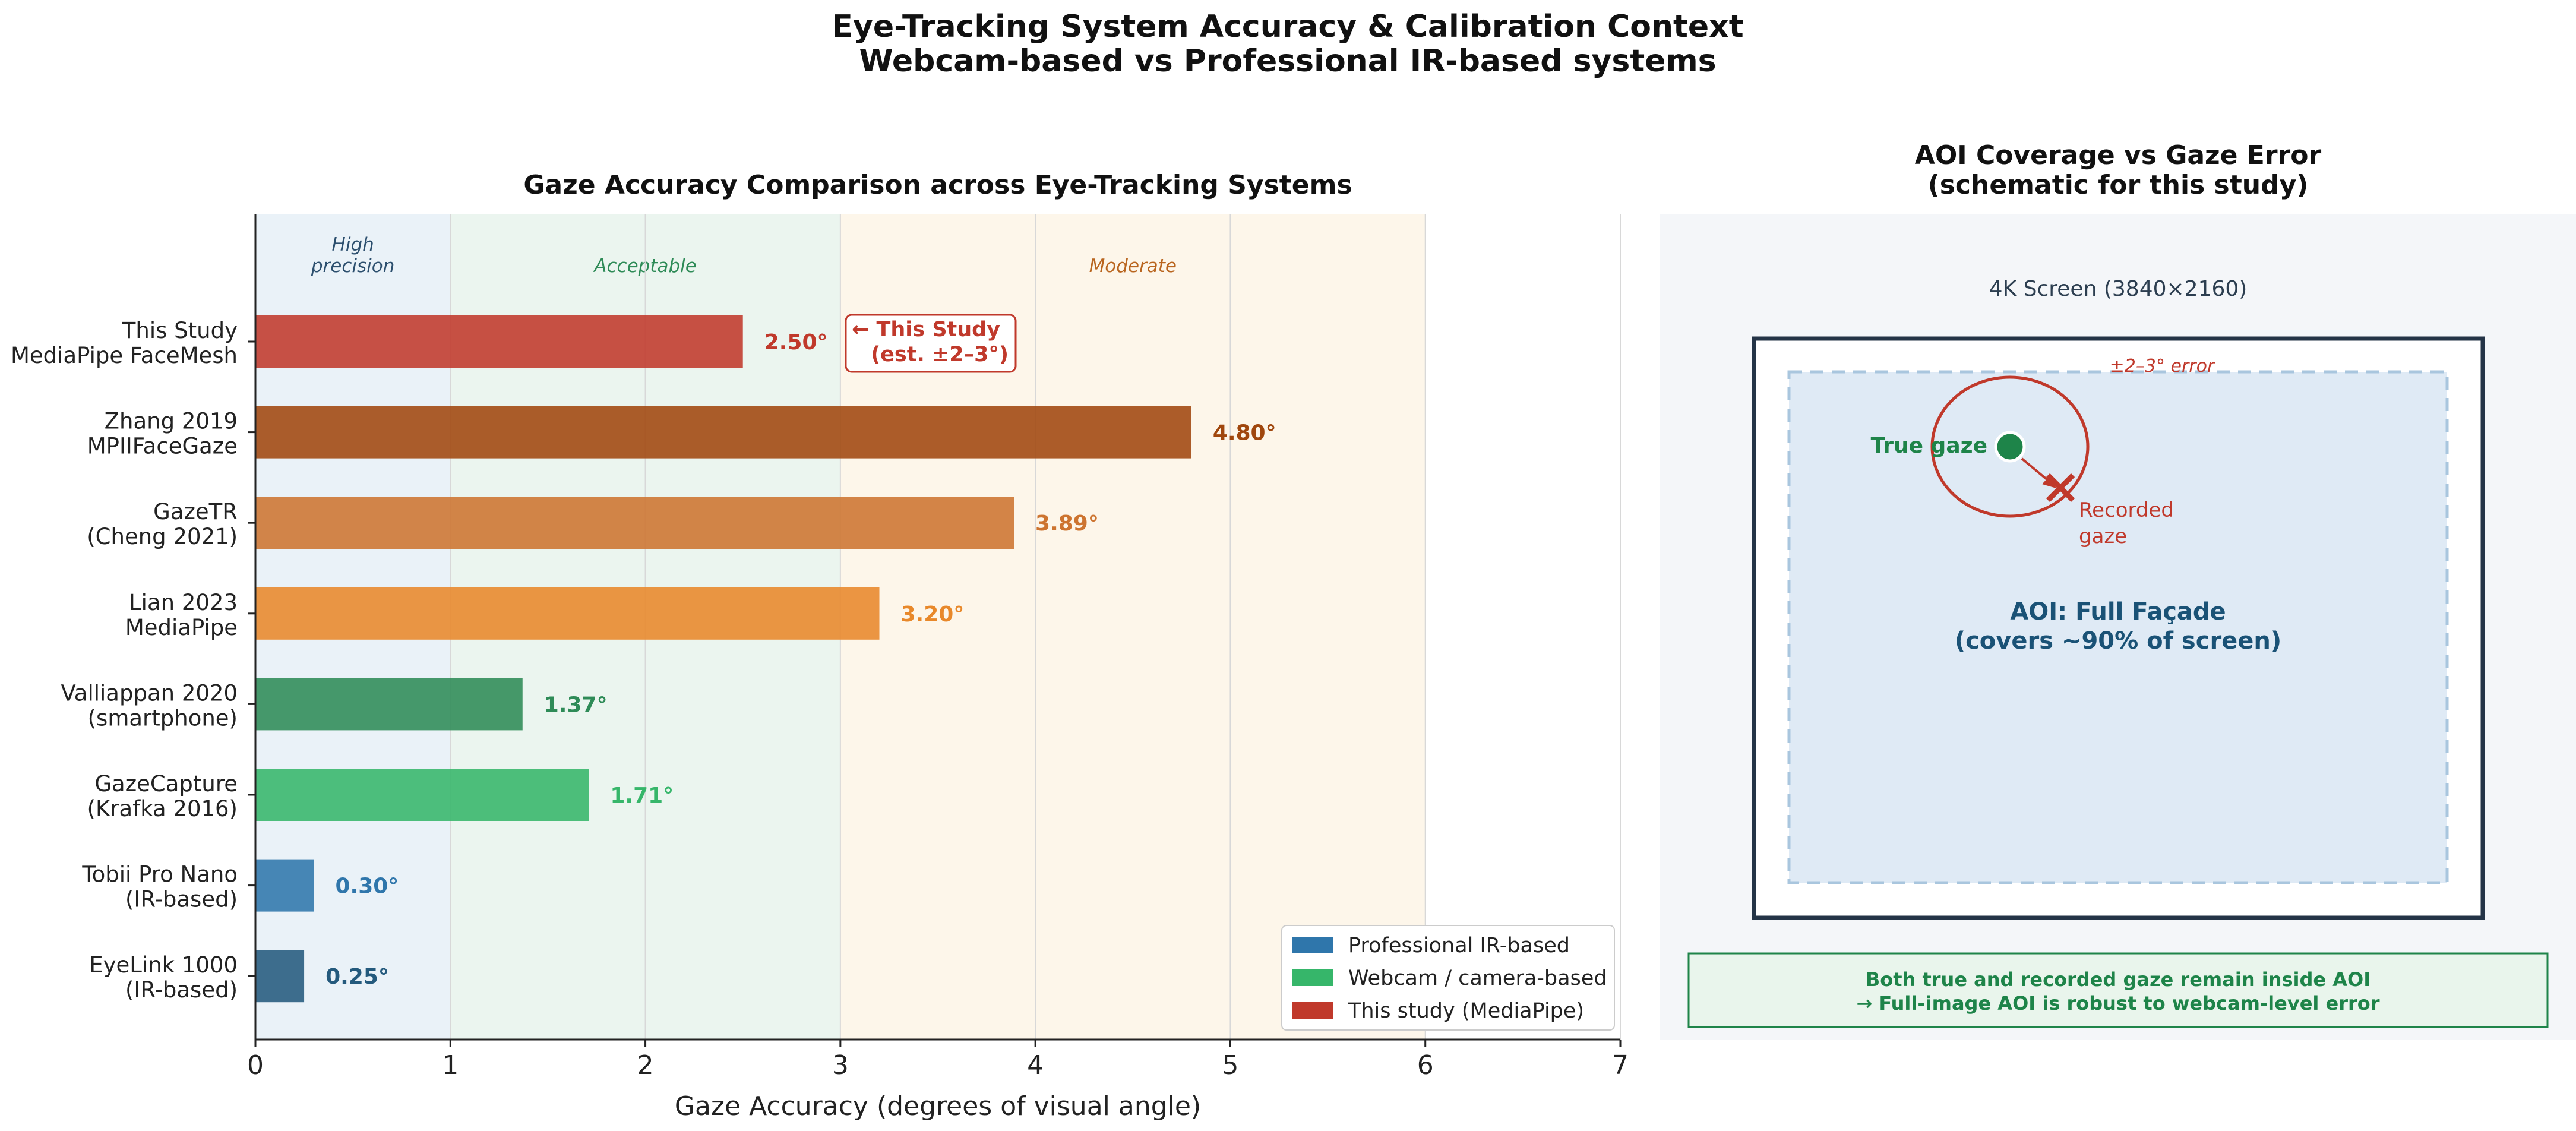  Describe the element at coordinates (1244, 434) in the screenshot. I see `bar-value-label-1: 4.80°` at that location.